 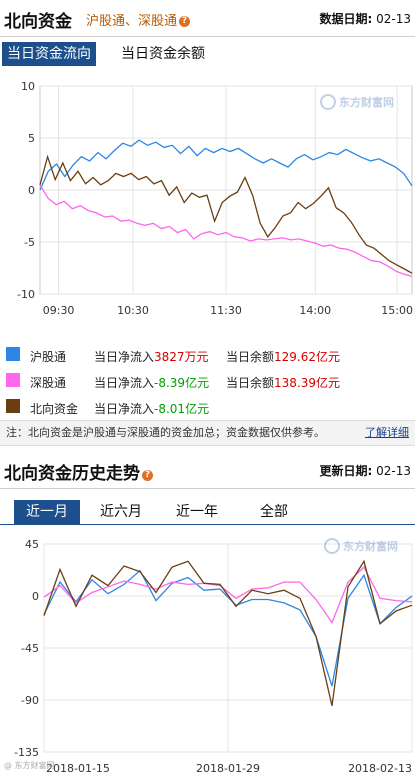 I want to click on data-date: 数据日期: 02-13, so click(x=365, y=19).